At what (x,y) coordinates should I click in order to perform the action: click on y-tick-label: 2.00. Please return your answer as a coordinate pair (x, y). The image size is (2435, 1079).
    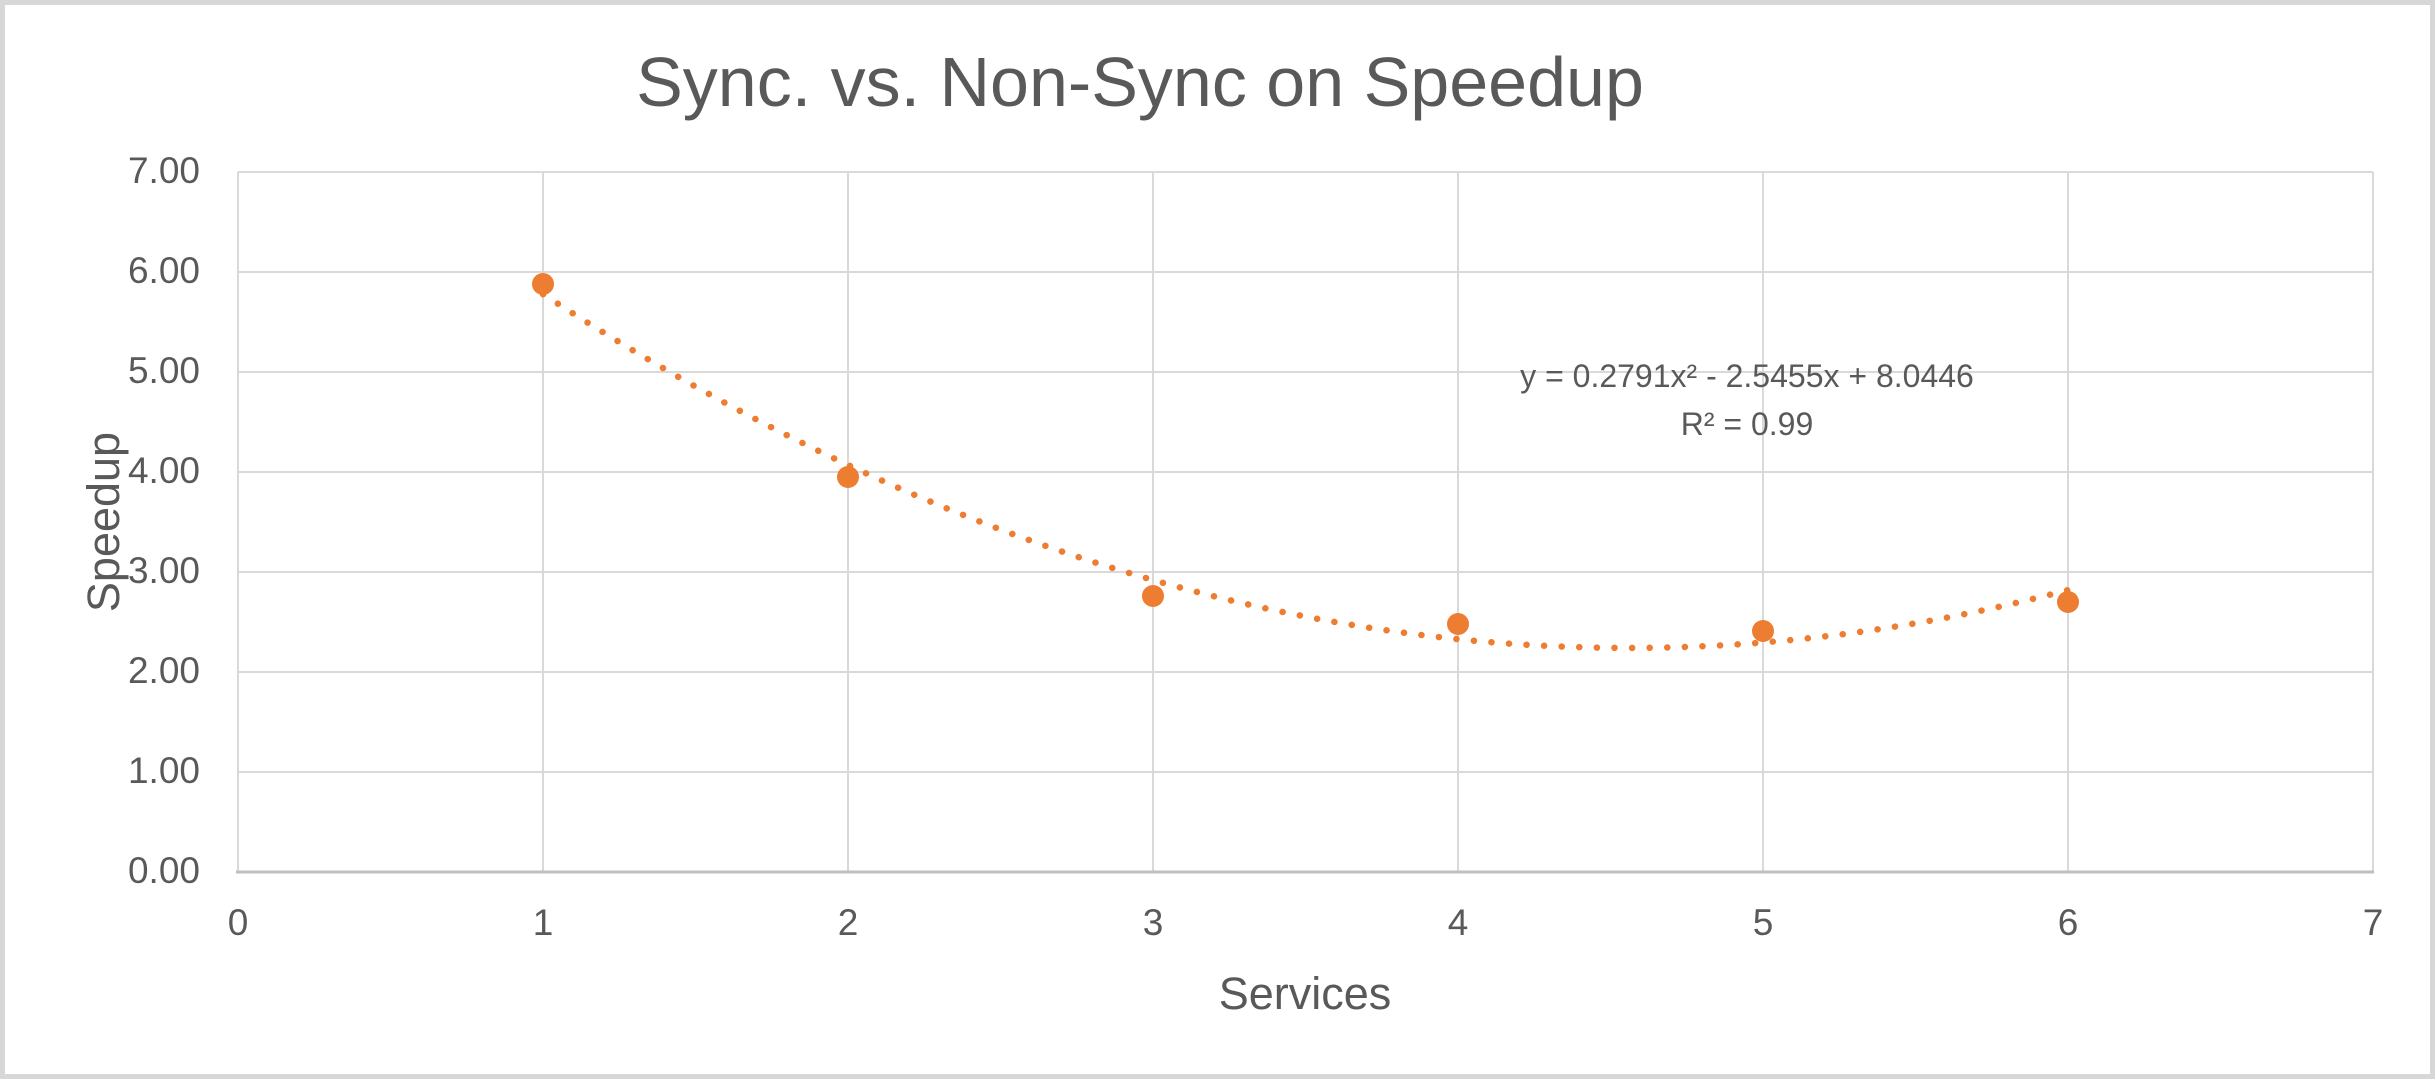
    Looking at the image, I should click on (163, 671).